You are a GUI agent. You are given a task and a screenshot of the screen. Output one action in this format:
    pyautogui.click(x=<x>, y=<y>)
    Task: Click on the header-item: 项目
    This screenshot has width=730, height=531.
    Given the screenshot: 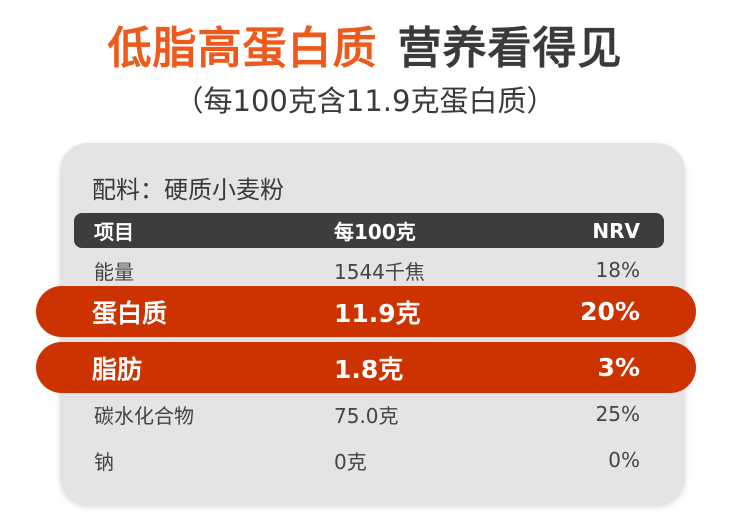 What is the action you would take?
    pyautogui.click(x=114, y=232)
    